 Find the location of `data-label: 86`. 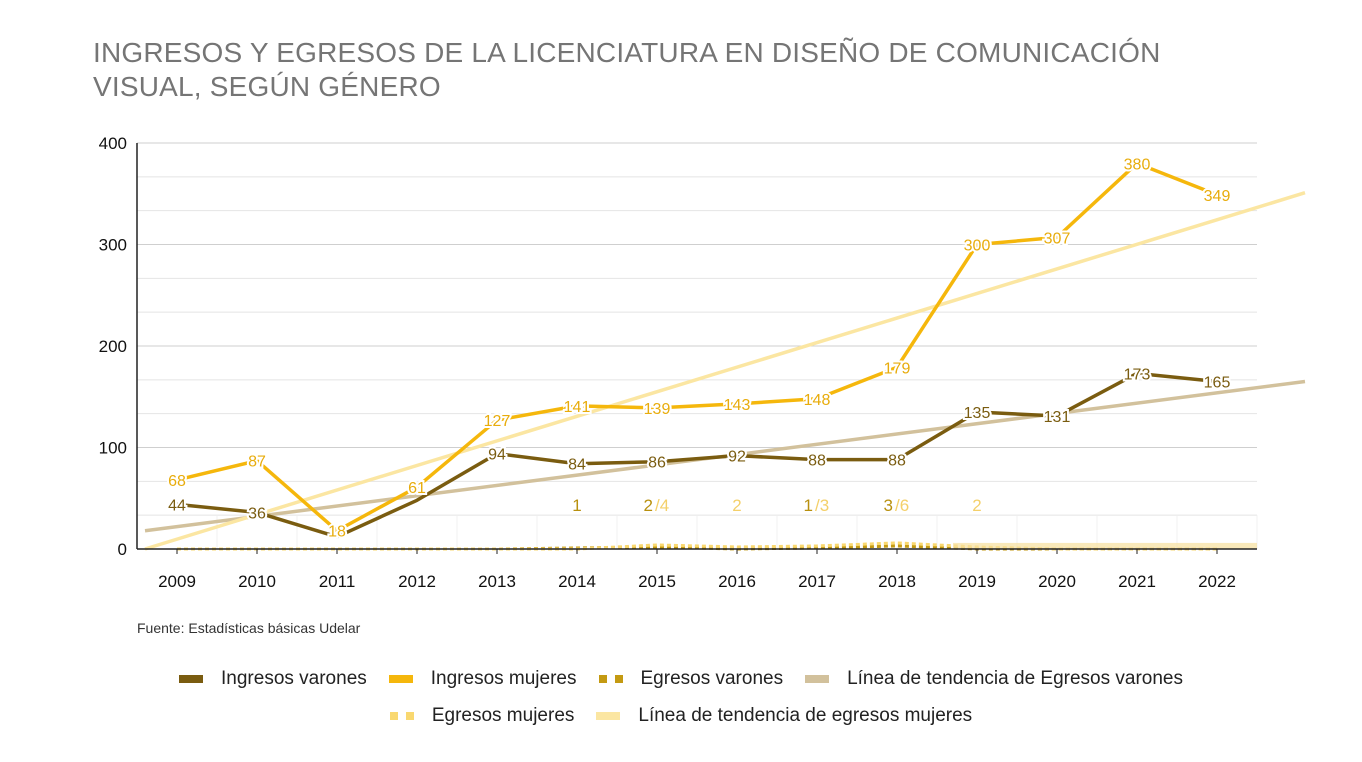

data-label: 86 is located at coordinates (657, 463).